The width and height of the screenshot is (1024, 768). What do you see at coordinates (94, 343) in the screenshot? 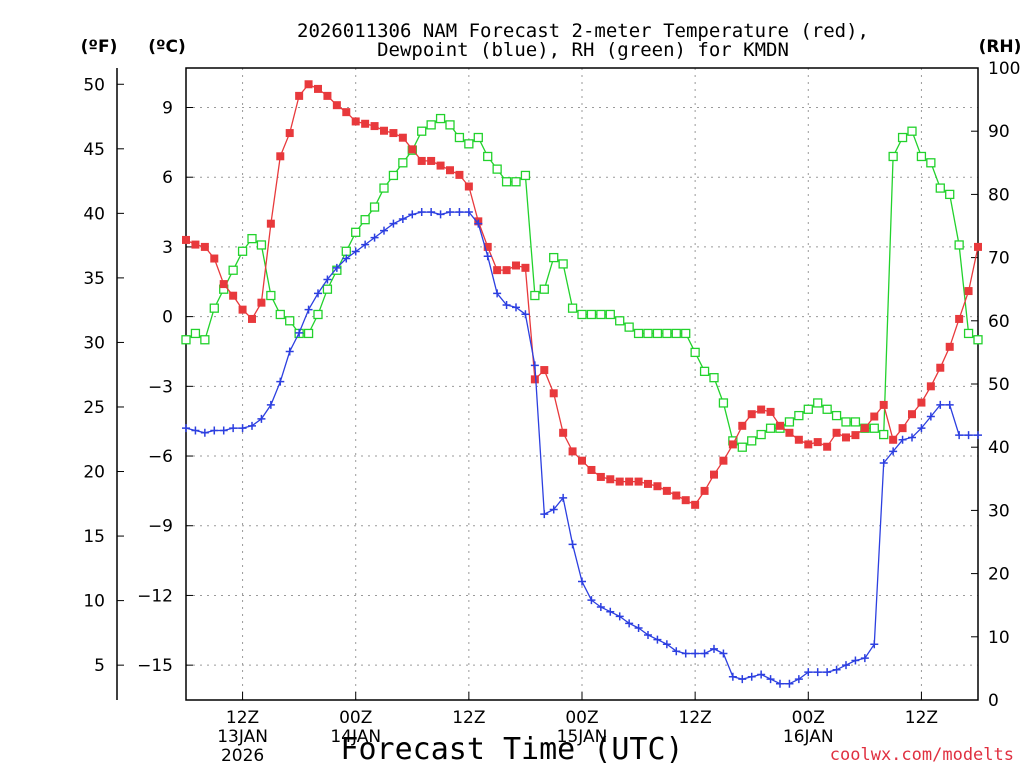
I see `fahrenheit-tick-label: 30` at bounding box center [94, 343].